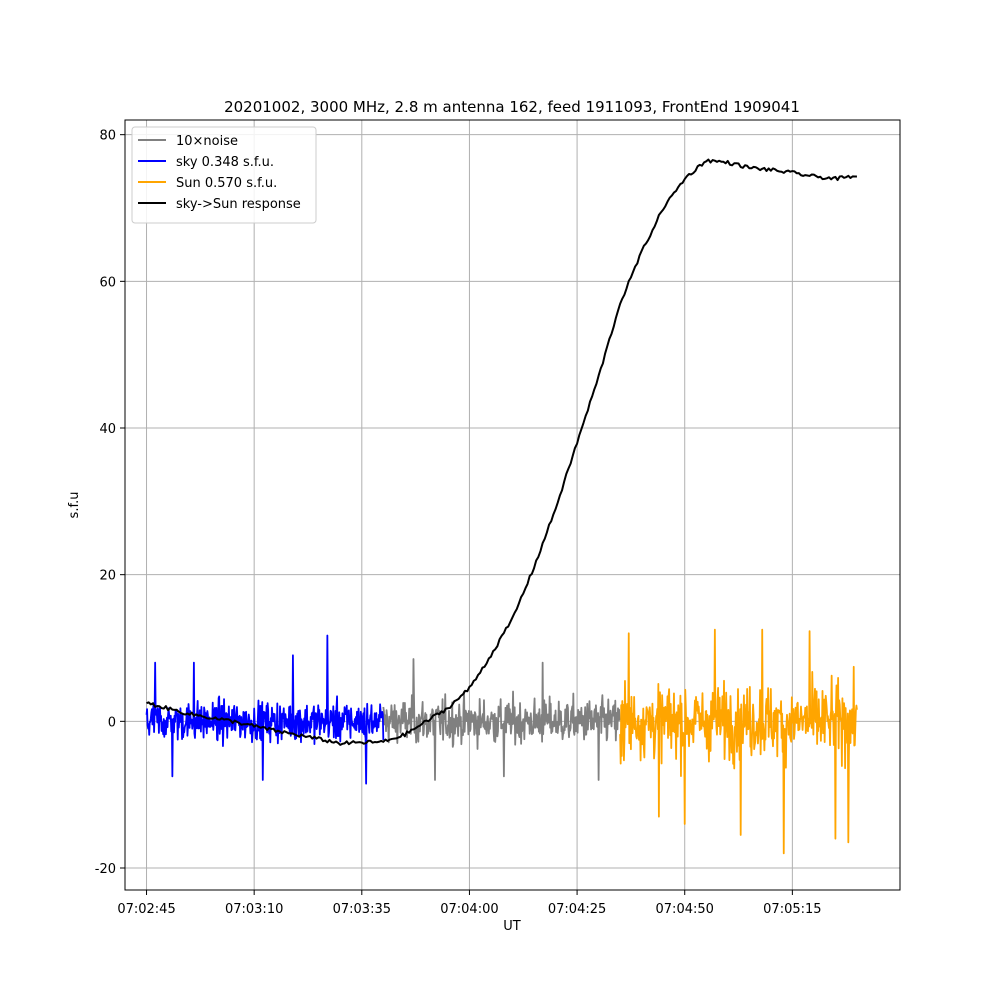 The image size is (1000, 1000). I want to click on legend-label: sky 0.348 s.f.u., so click(225, 162).